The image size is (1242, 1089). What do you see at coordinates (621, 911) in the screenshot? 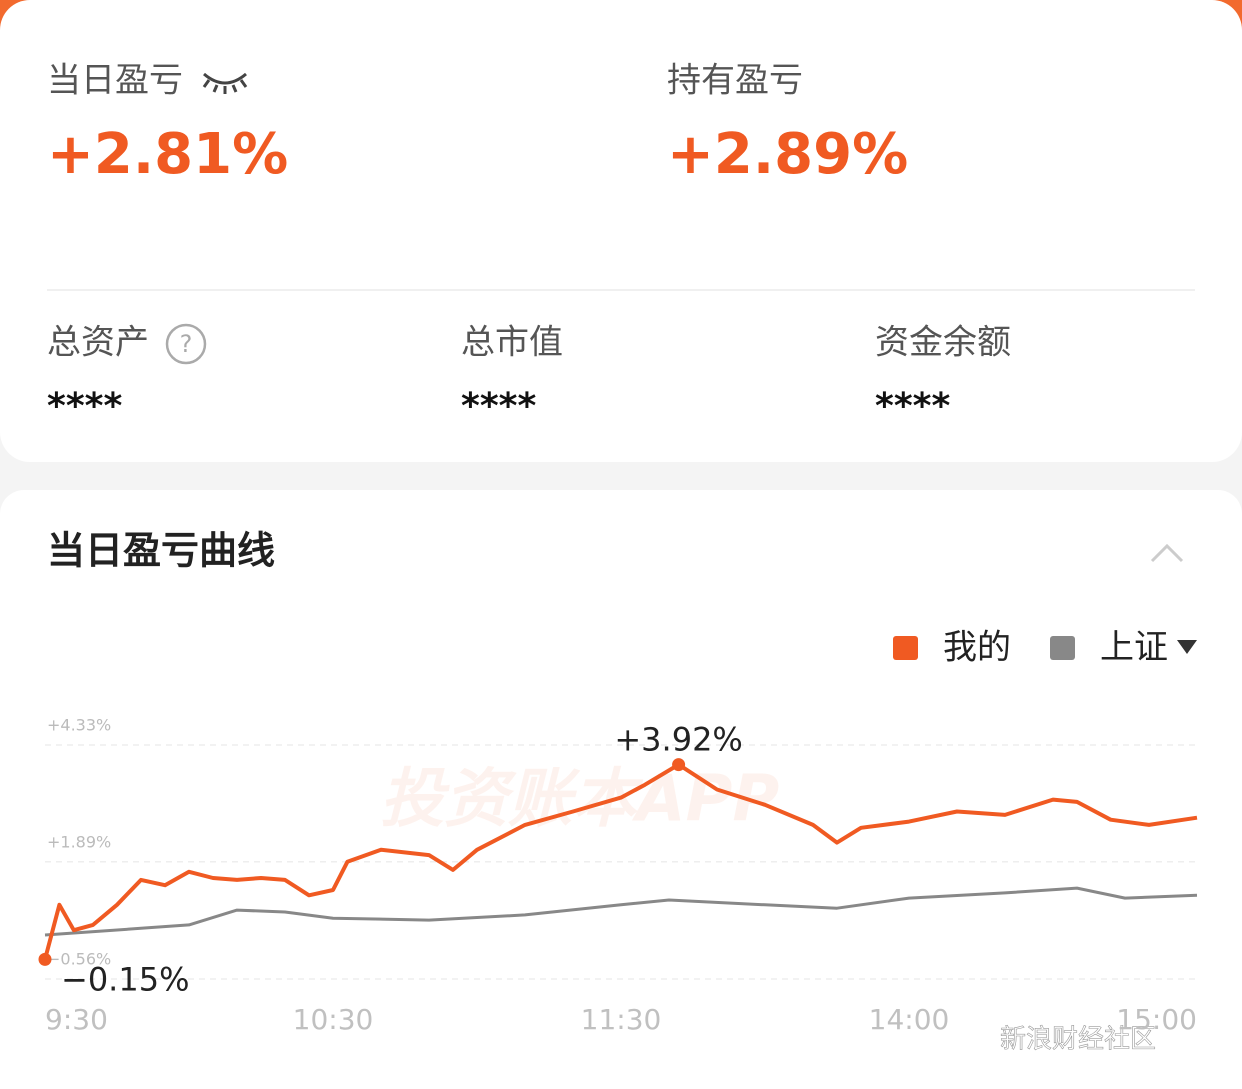
I see `series-line` at bounding box center [621, 911].